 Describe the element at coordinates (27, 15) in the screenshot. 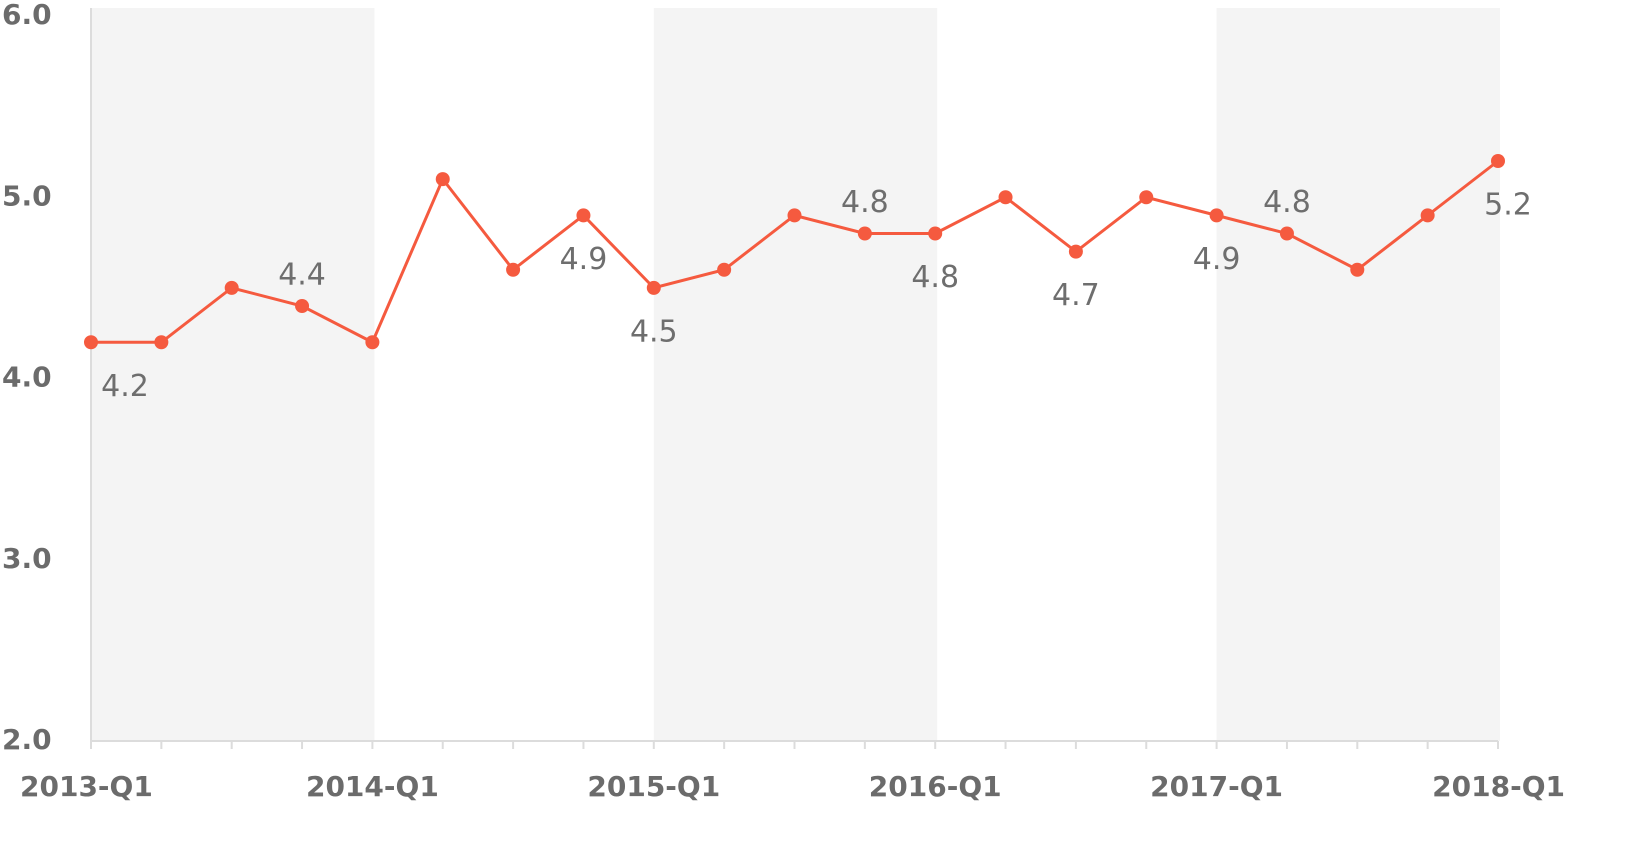

I see `y-tick-label: 6.0` at that location.